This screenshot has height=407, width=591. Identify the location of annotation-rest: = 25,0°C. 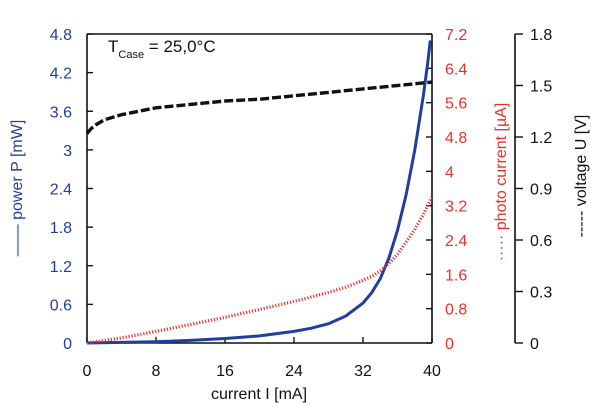
(180, 46).